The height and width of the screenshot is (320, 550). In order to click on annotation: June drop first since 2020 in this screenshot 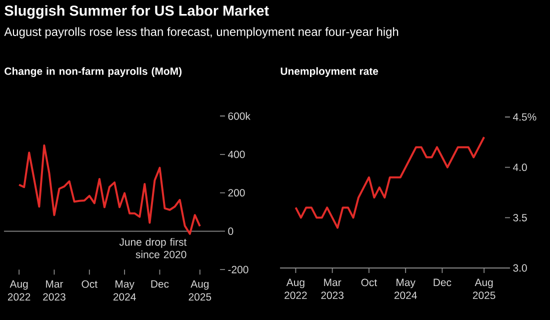, I will do `click(153, 248)`.